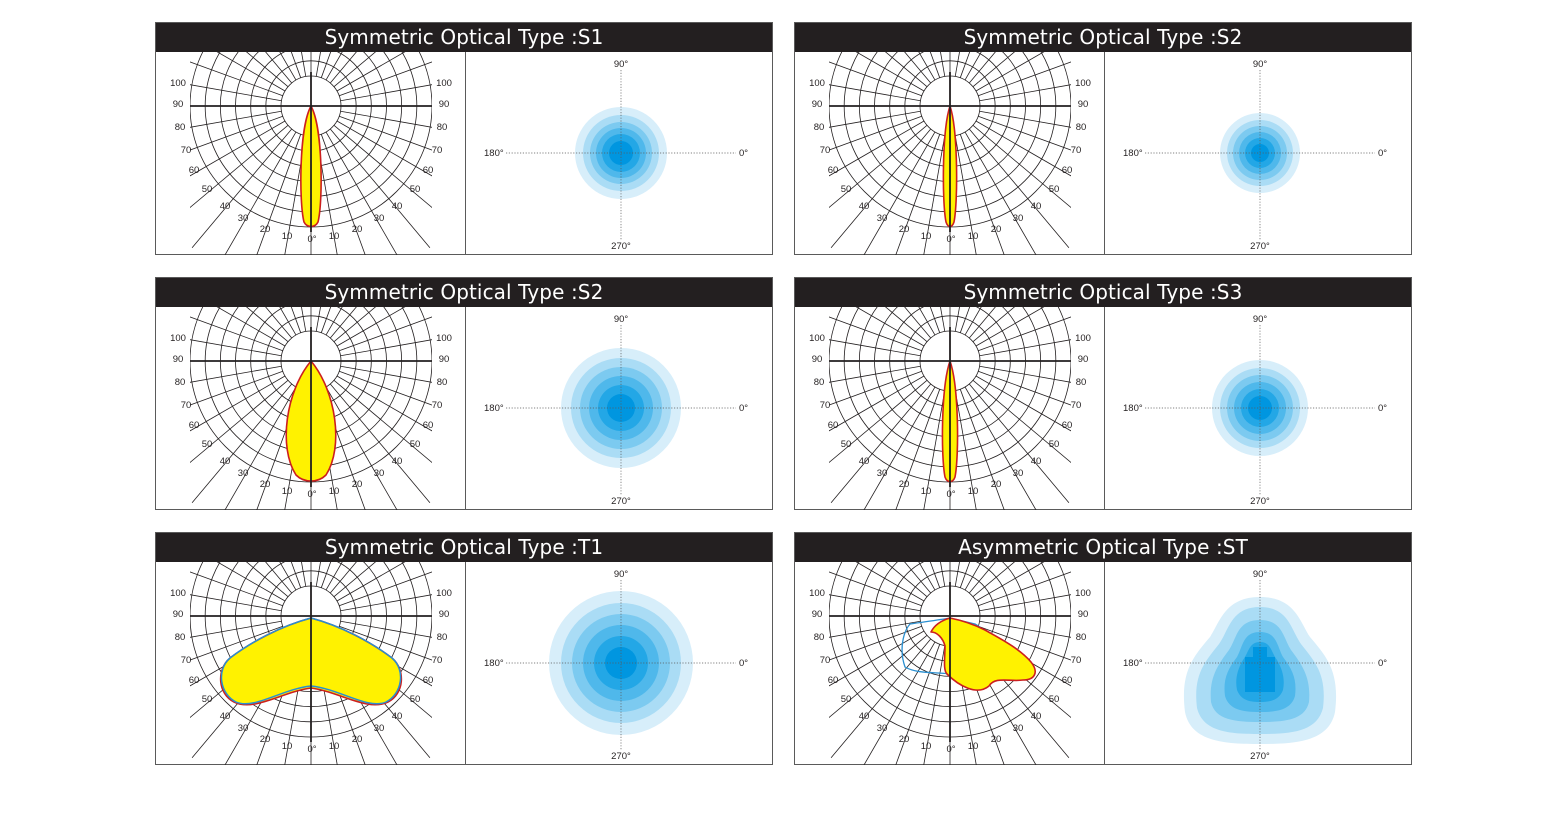  I want to click on light-spot-diagram: 90° 180° 0° 270°, so click(1258, 153).